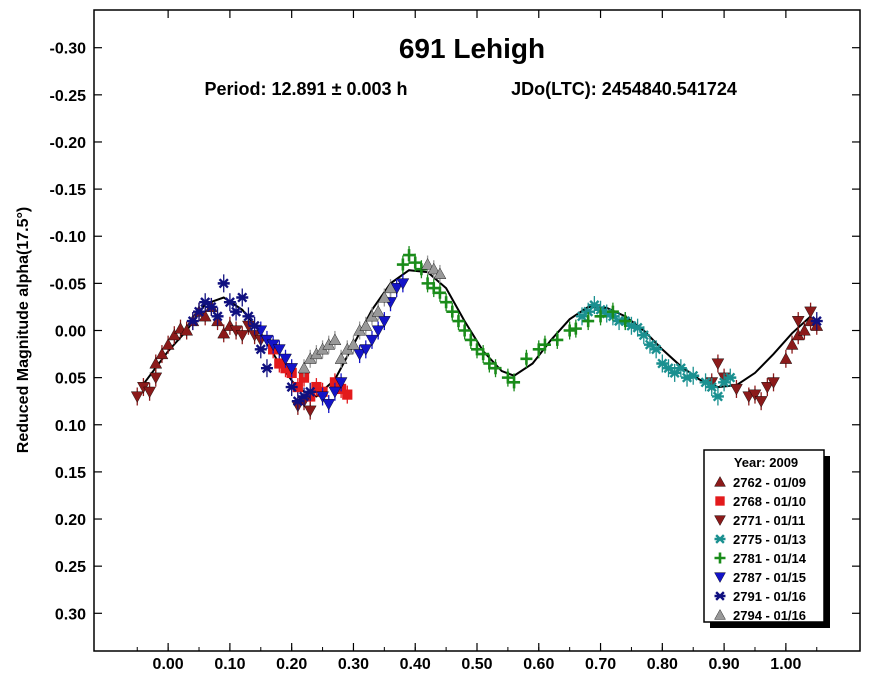  What do you see at coordinates (769, 501) in the screenshot?
I see `legend-label: 2768 - 01/10` at bounding box center [769, 501].